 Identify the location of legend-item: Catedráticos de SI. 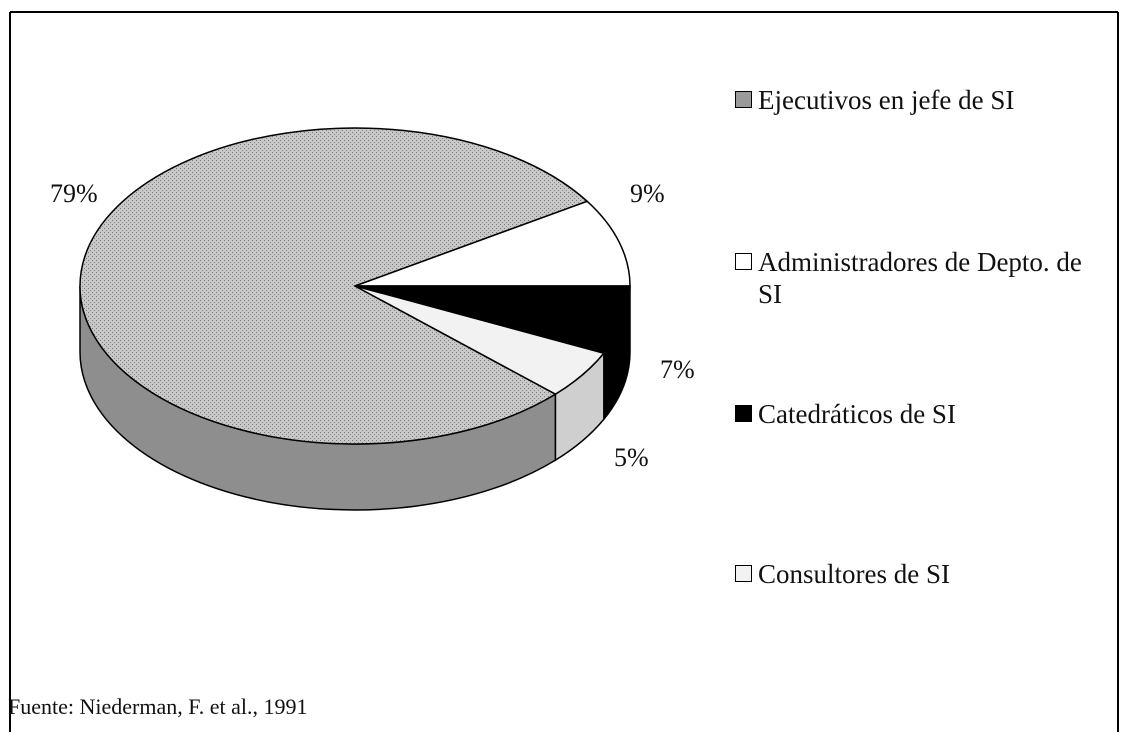
(920, 414).